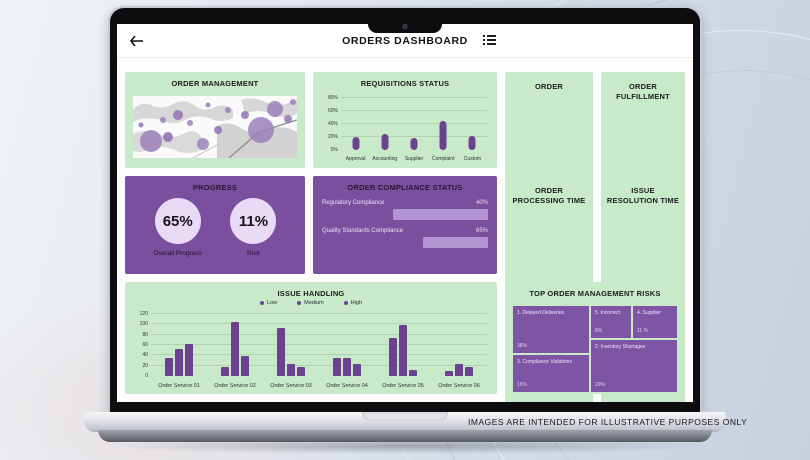 This screenshot has width=810, height=460. What do you see at coordinates (353, 203) in the screenshot?
I see `compliance-label: Regulatory Compliance` at bounding box center [353, 203].